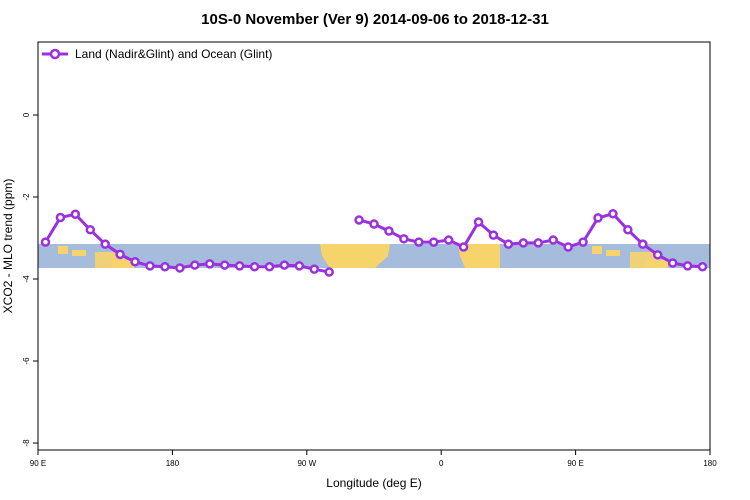 This screenshot has width=750, height=500. What do you see at coordinates (26, 443) in the screenshot?
I see `y-tick-label: -8` at bounding box center [26, 443].